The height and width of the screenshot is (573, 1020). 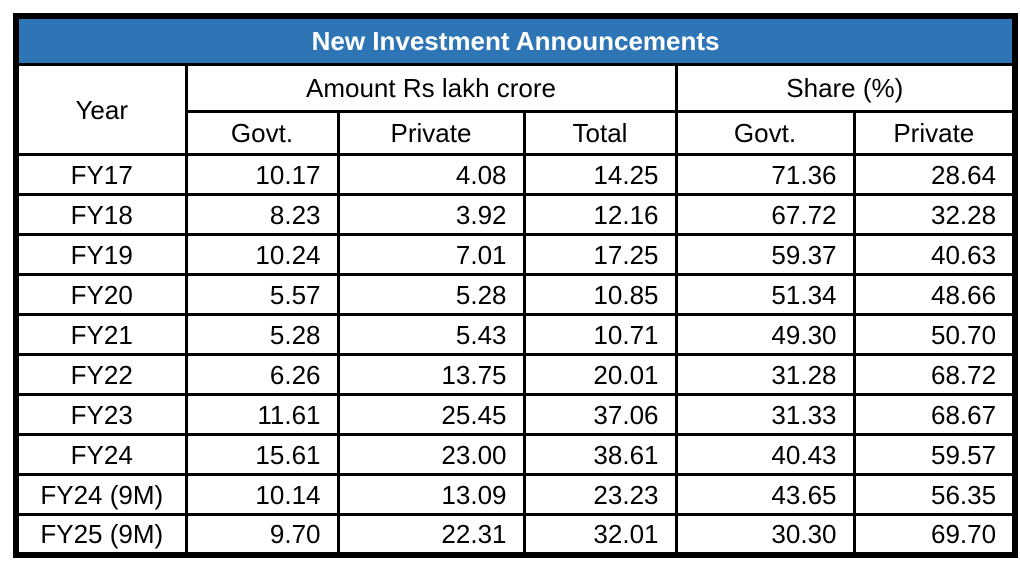 What do you see at coordinates (262, 174) in the screenshot?
I see `amount-govt-cell: 10.17` at bounding box center [262, 174].